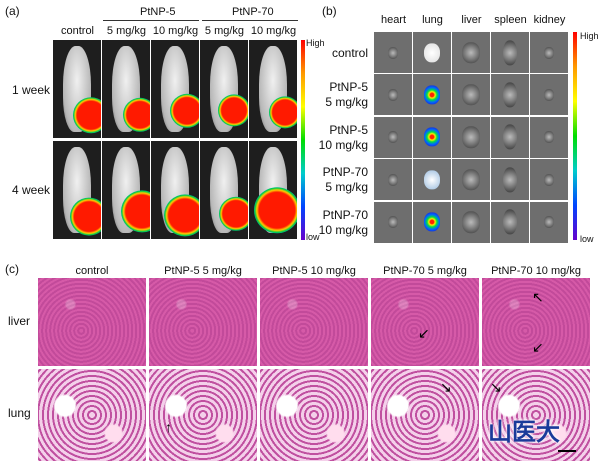 This screenshot has width=600, height=462. I want to click on column-header: lung, so click(432, 20).